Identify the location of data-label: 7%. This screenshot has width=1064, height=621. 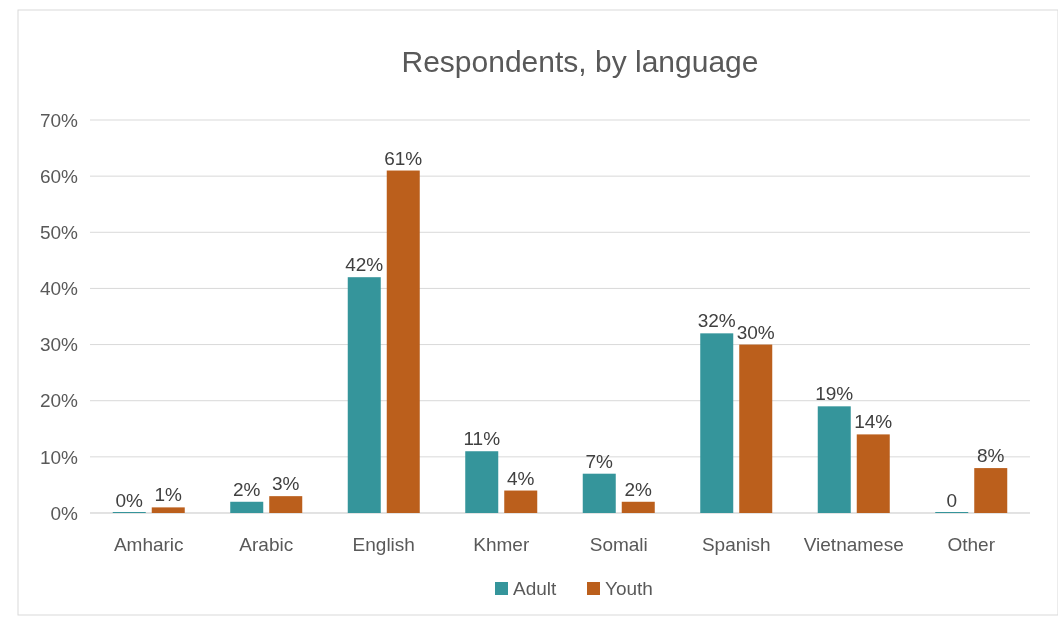
(599, 461).